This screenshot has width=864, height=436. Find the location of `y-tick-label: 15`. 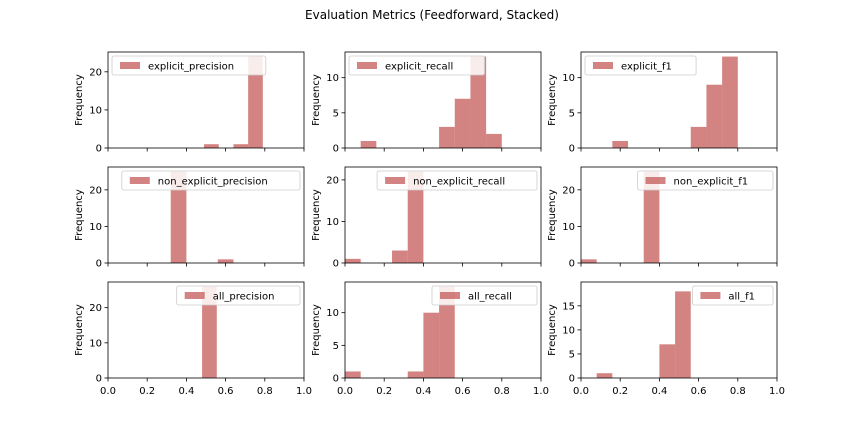

y-tick-label: 15 is located at coordinates (568, 306).